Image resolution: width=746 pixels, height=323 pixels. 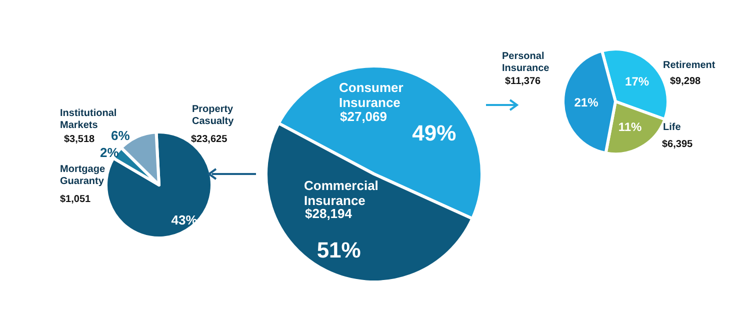 I want to click on slice-label: Mortgage Guaranty, so click(x=83, y=176).